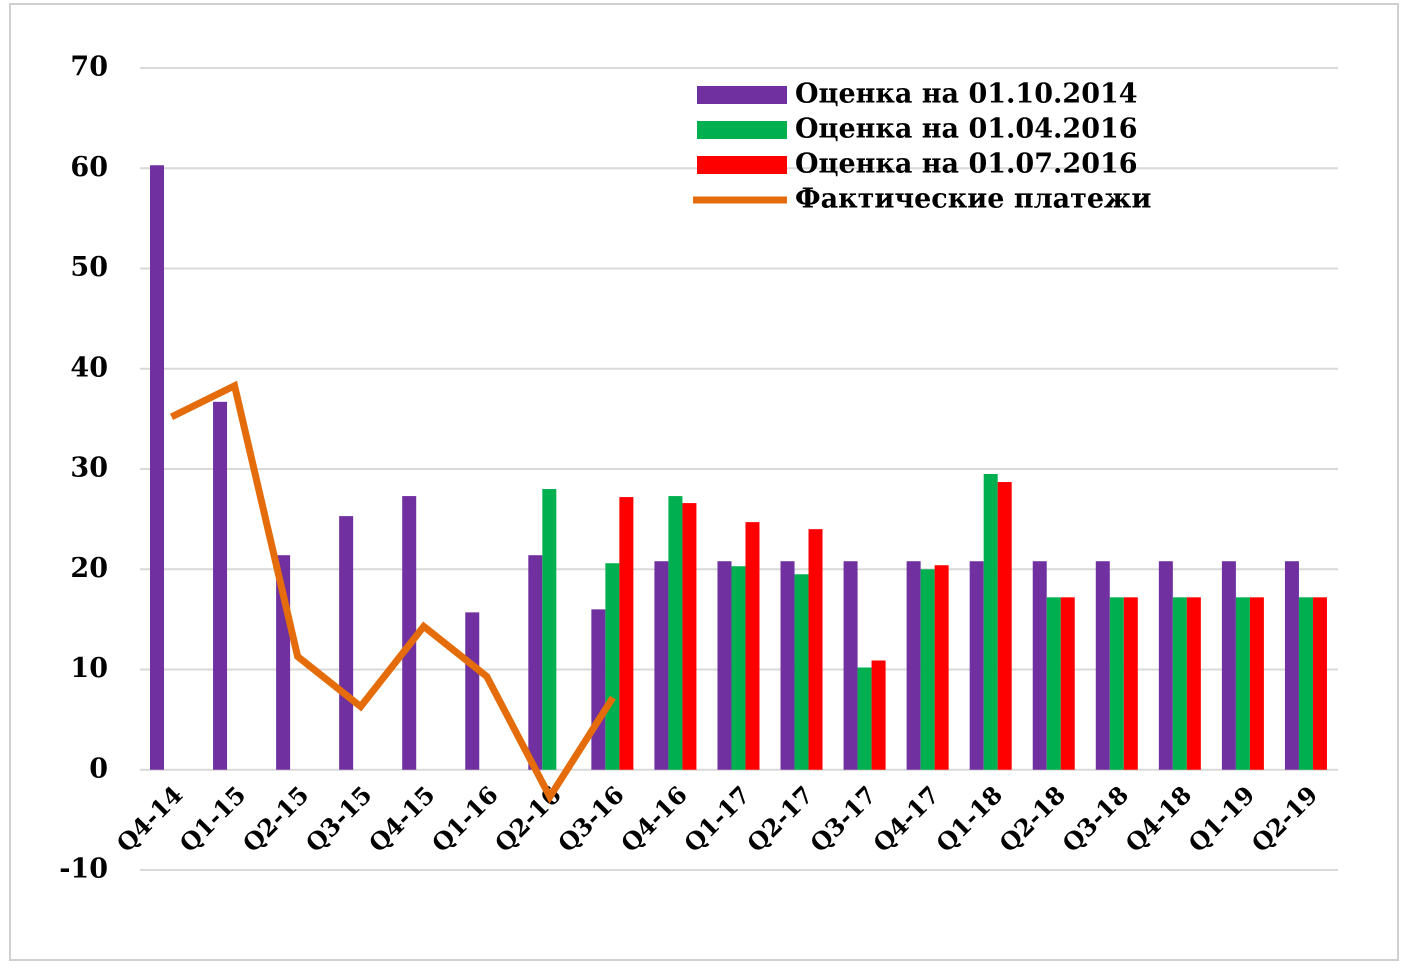  I want to click on y-tick-label: 10, so click(89, 668).